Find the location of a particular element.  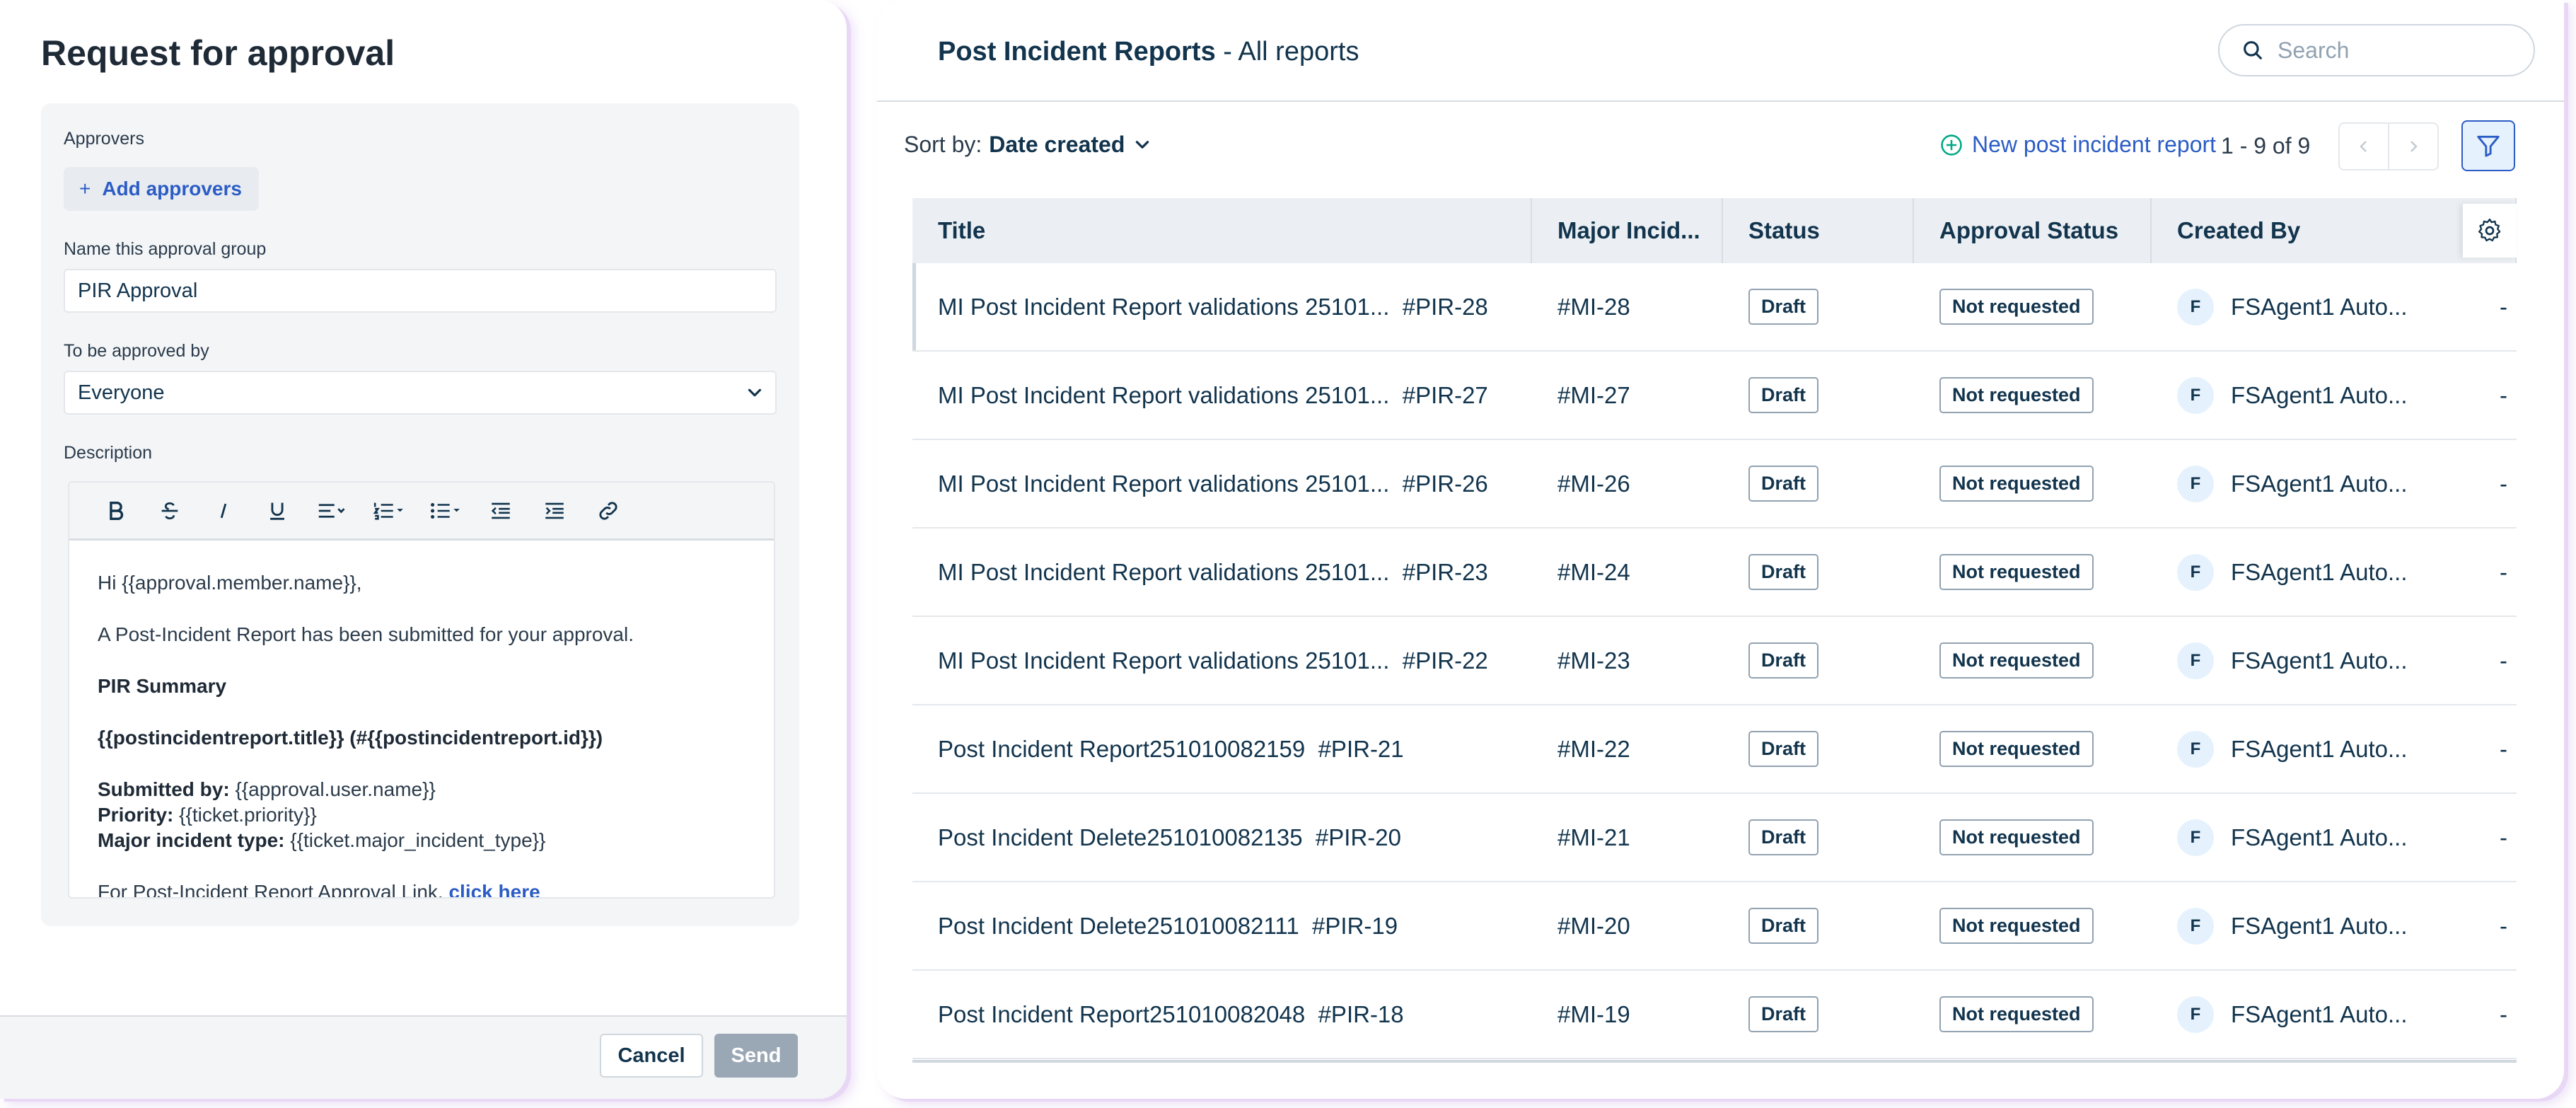

major-incident-id: #MI-24 is located at coordinates (1593, 572).